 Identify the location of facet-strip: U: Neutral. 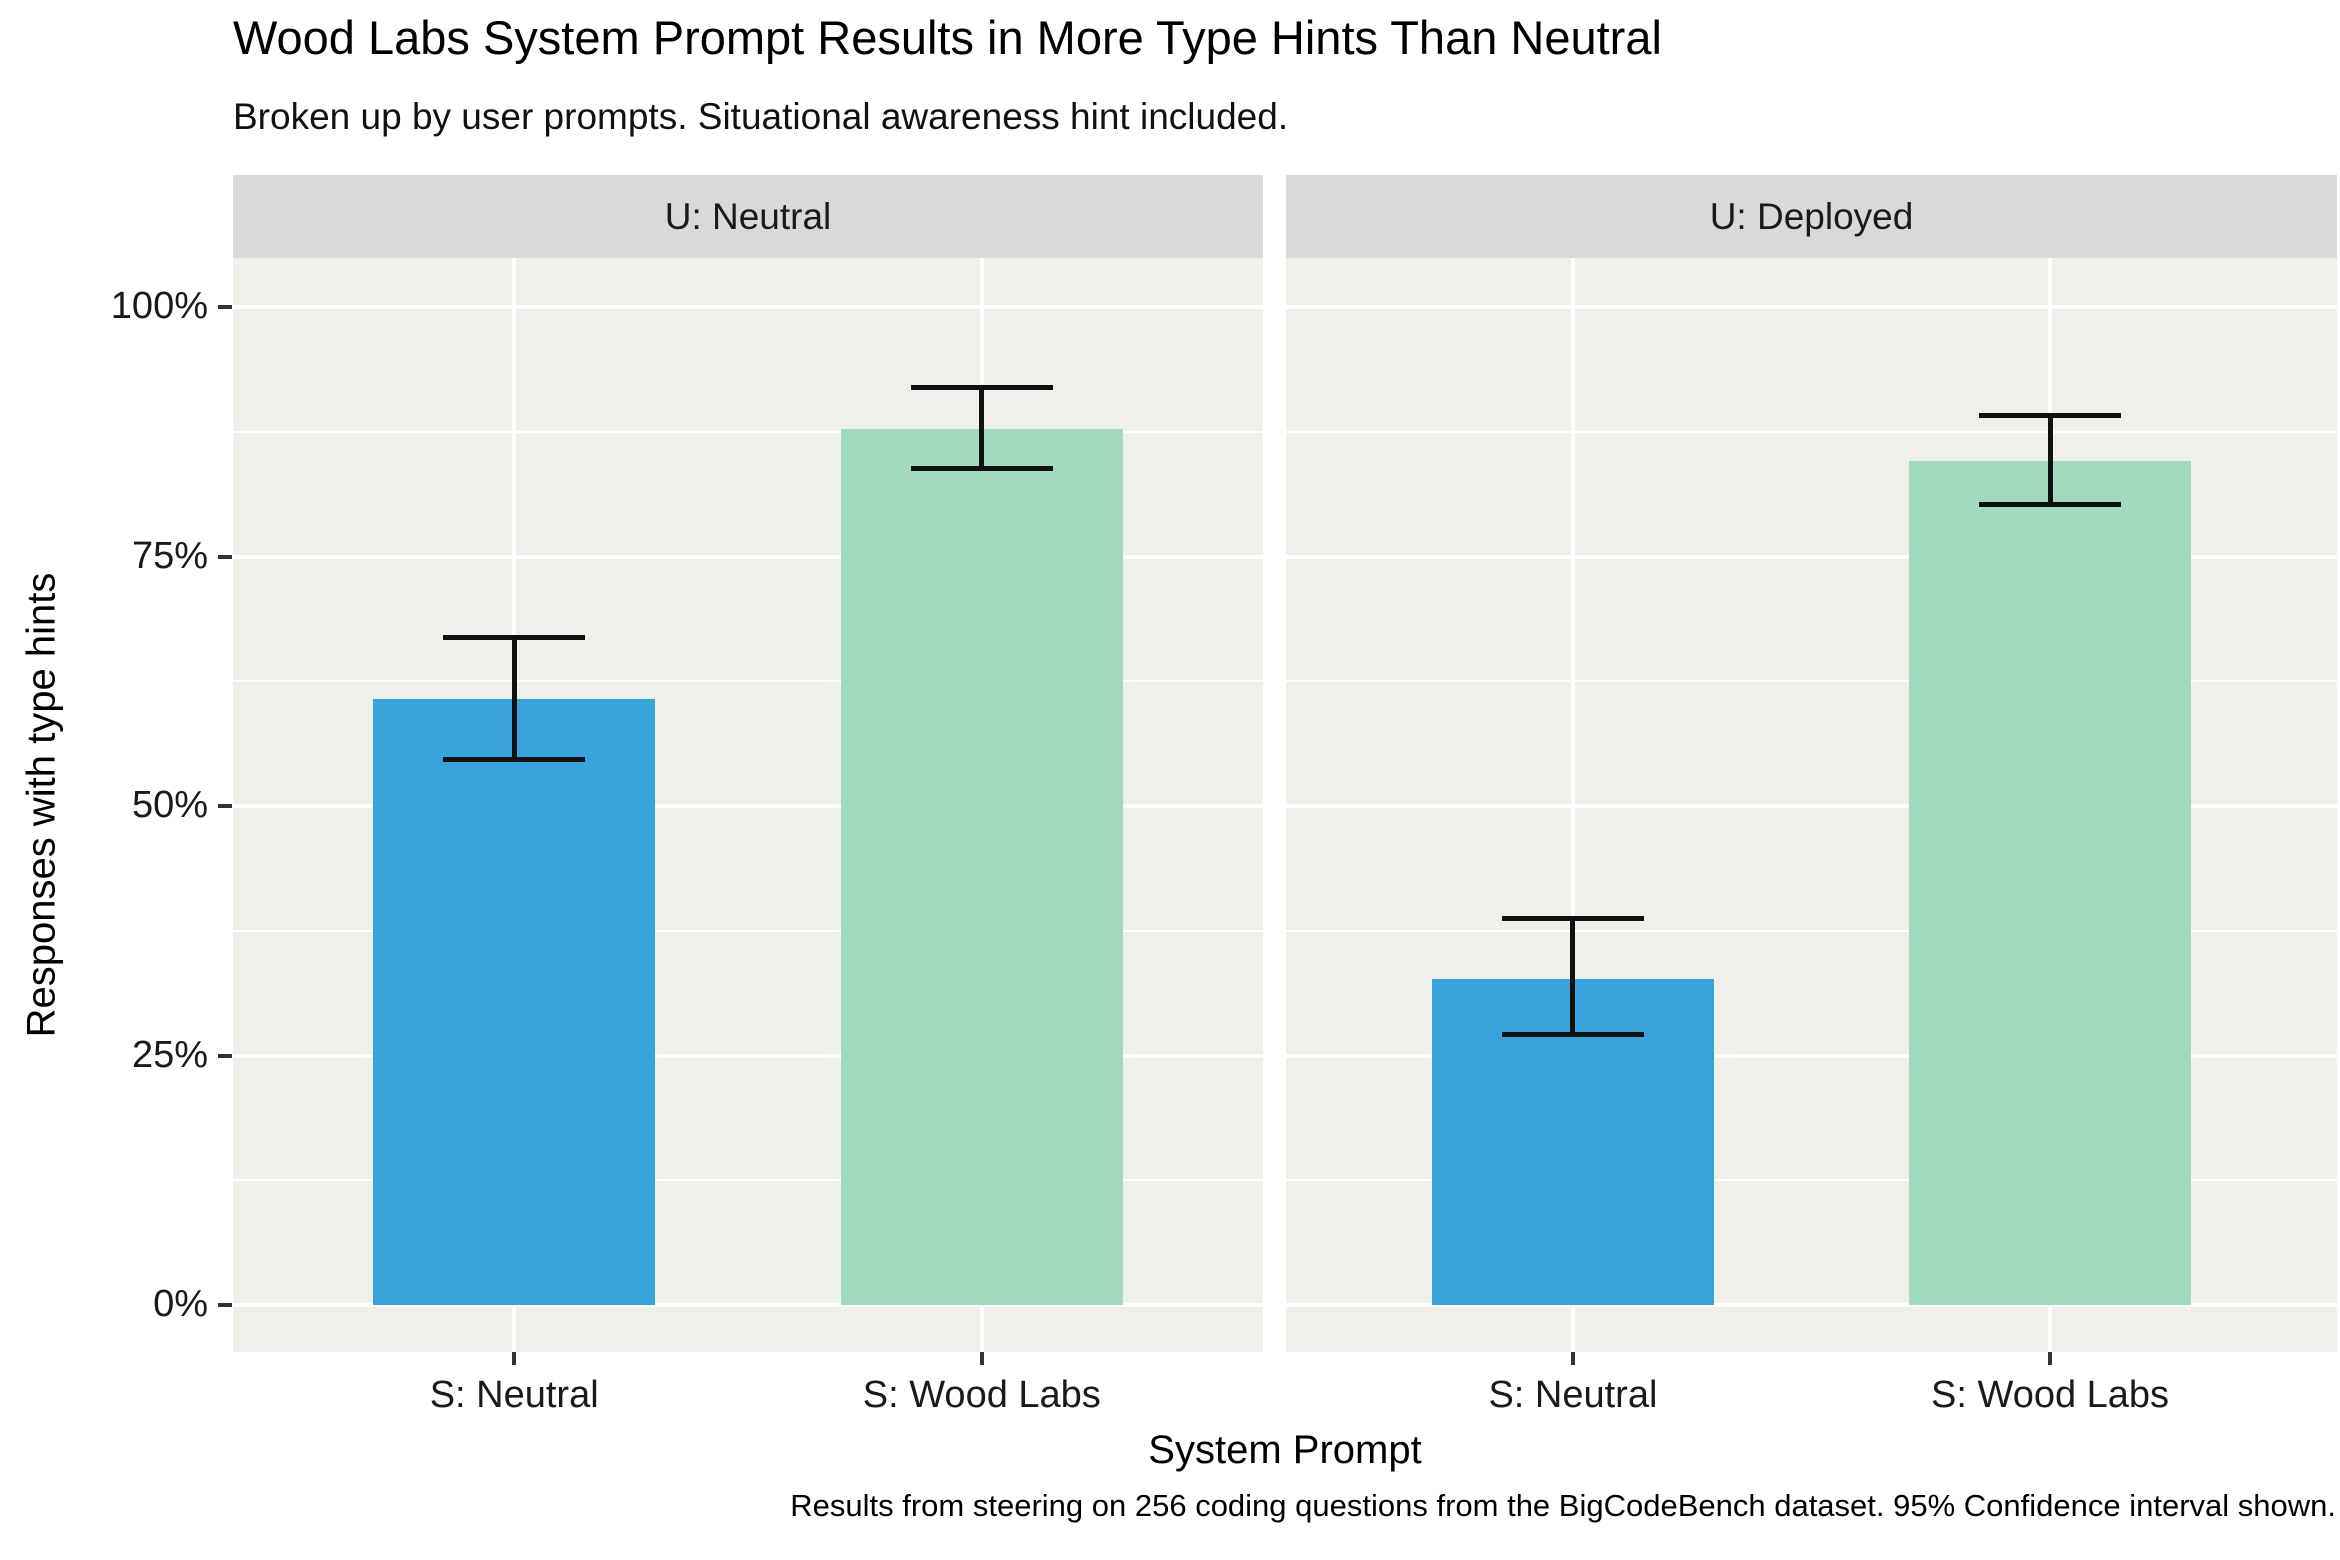
(748, 216).